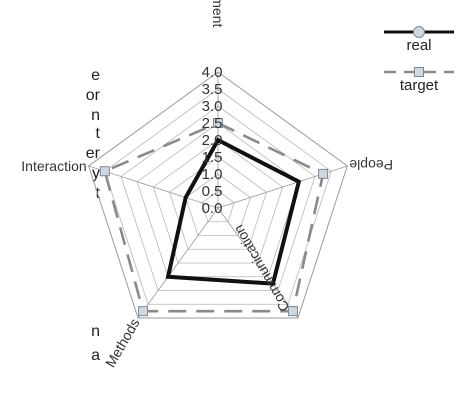 The width and height of the screenshot is (473, 401). Describe the element at coordinates (95, 75) in the screenshot. I see `page-text-fragment: e` at that location.